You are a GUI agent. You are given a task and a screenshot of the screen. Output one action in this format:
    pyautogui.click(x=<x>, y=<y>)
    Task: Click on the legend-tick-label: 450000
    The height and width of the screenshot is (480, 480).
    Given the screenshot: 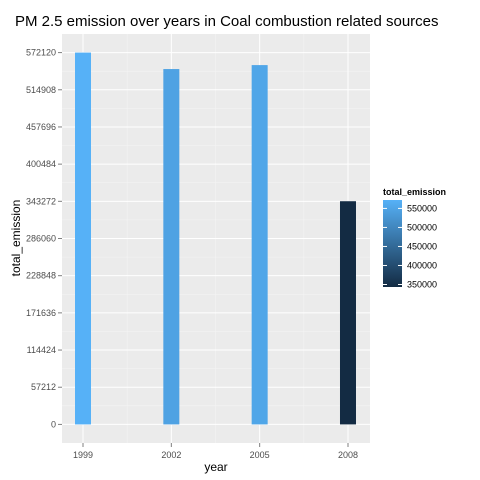 What is the action you would take?
    pyautogui.click(x=422, y=246)
    